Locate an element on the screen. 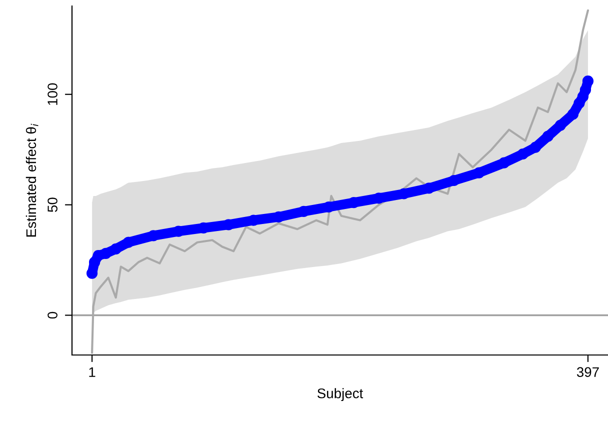  x-tick-label: 1 is located at coordinates (92, 372).